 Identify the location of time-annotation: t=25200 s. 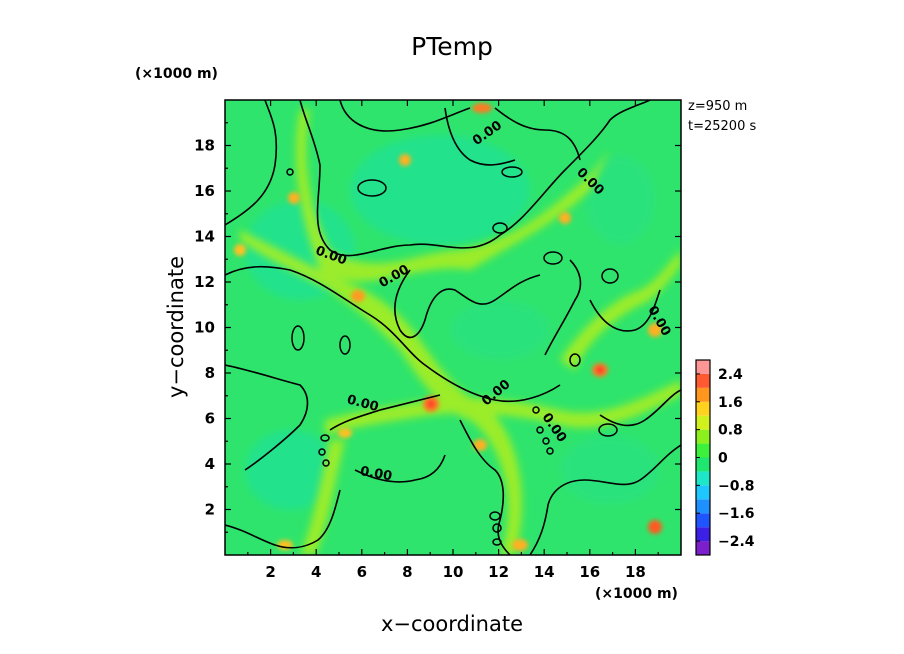
(722, 126).